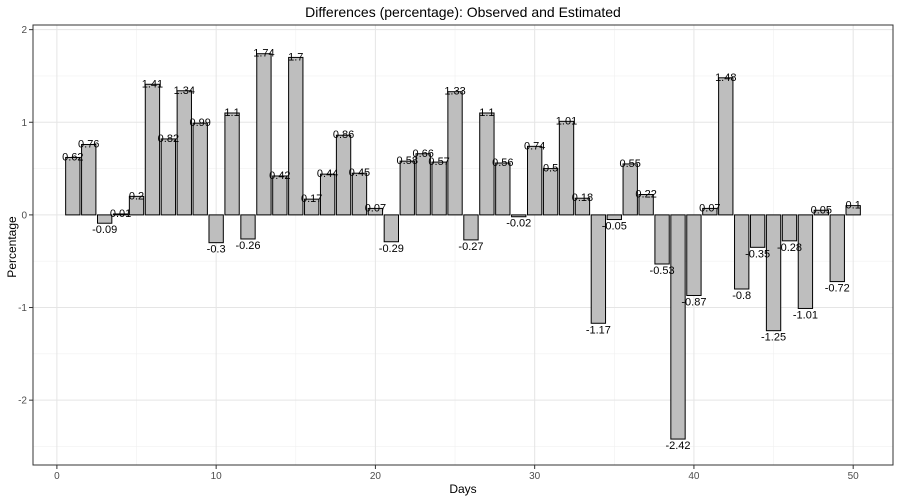  I want to click on y-axis-ticks: -2 -1 0 1 2, so click(25, 216).